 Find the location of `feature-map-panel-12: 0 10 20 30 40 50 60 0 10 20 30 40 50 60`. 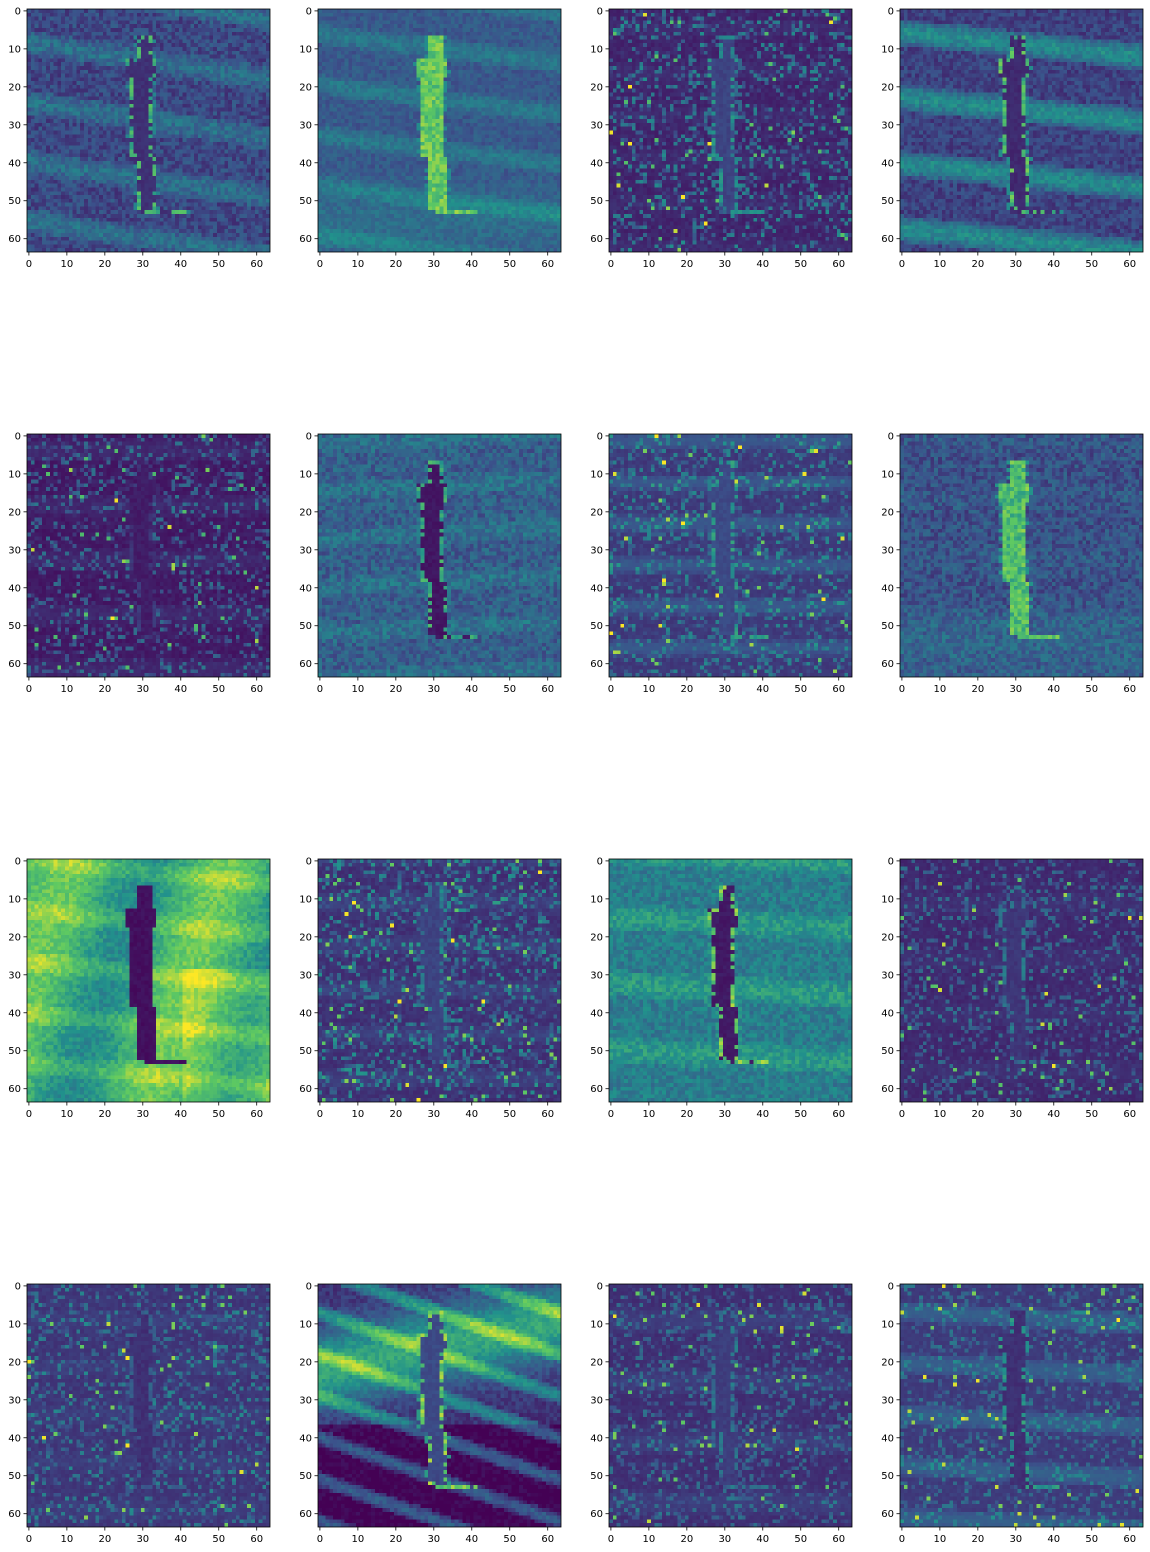

feature-map-panel-12: 0 10 20 30 40 50 60 0 10 20 30 40 50 60 is located at coordinates (1012, 988).